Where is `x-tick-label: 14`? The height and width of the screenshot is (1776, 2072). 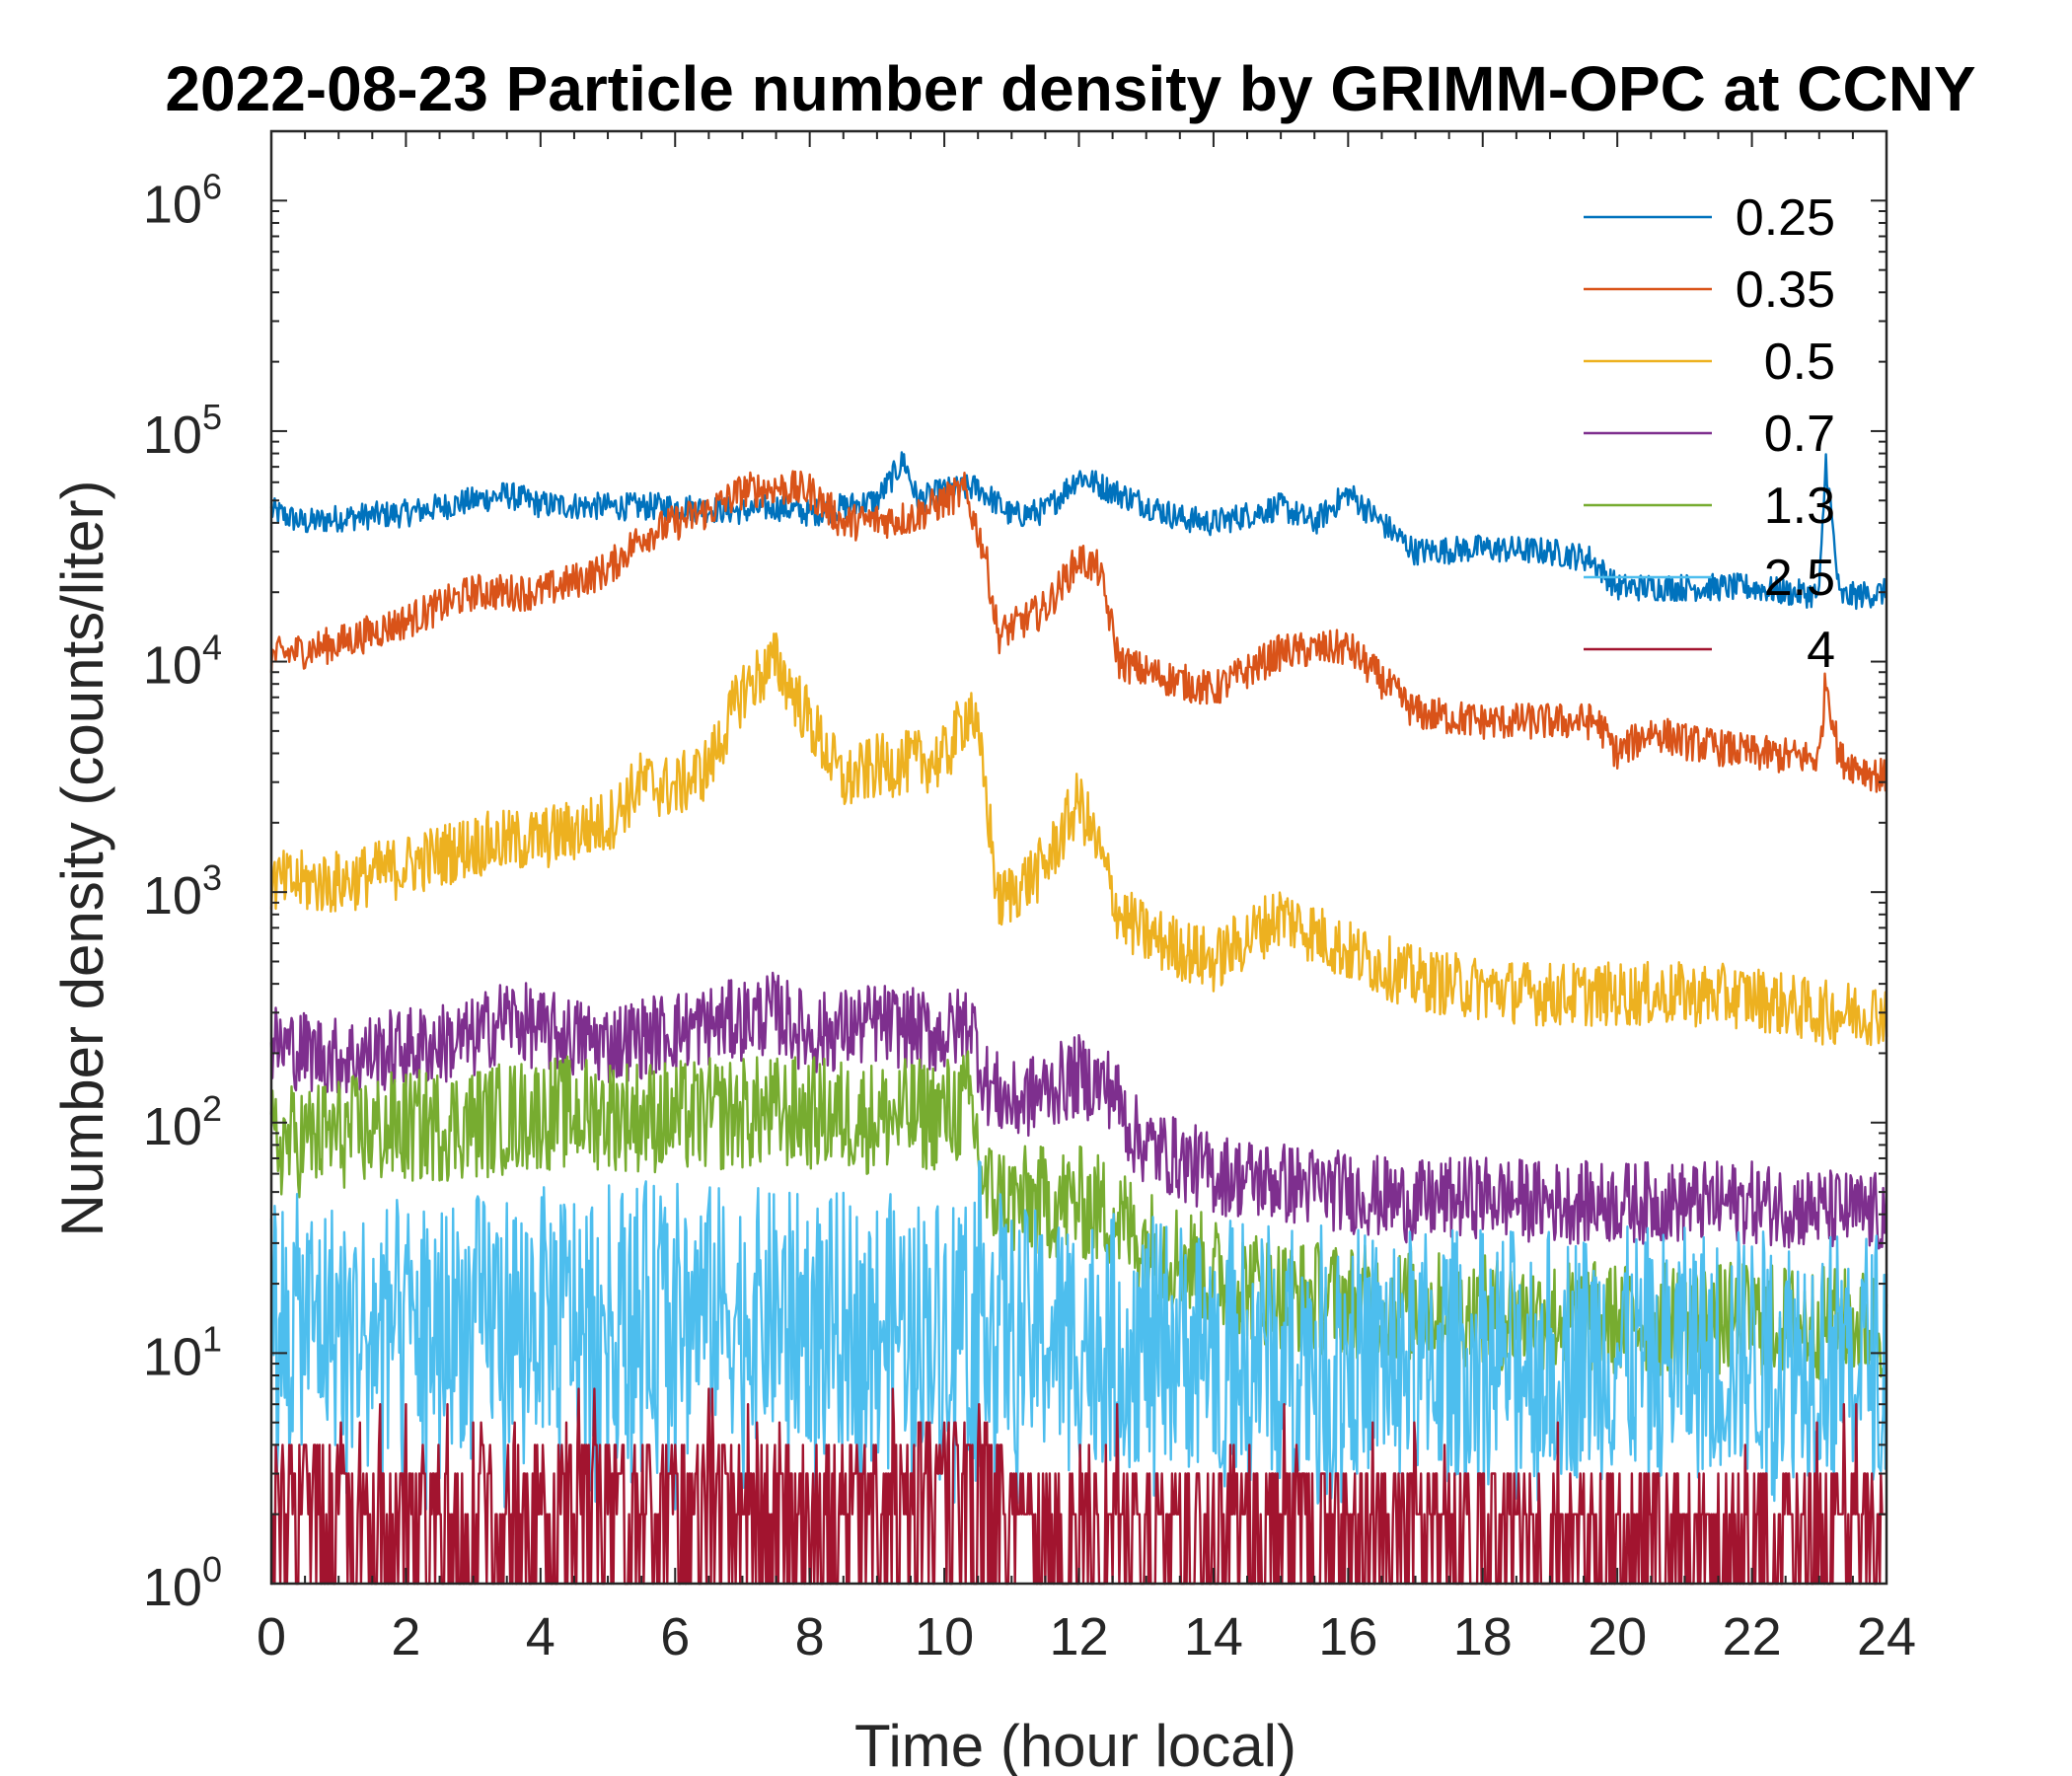 x-tick-label: 14 is located at coordinates (1214, 1637).